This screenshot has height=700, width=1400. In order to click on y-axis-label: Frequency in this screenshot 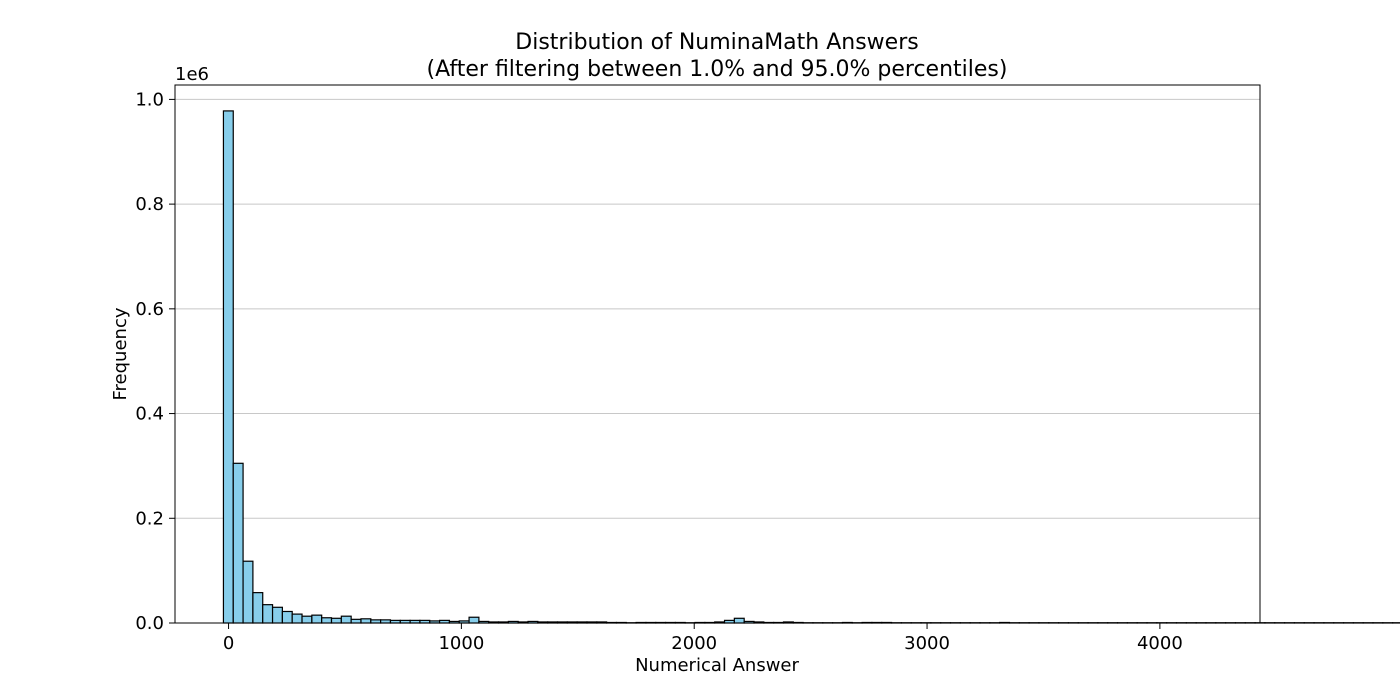, I will do `click(120, 353)`.